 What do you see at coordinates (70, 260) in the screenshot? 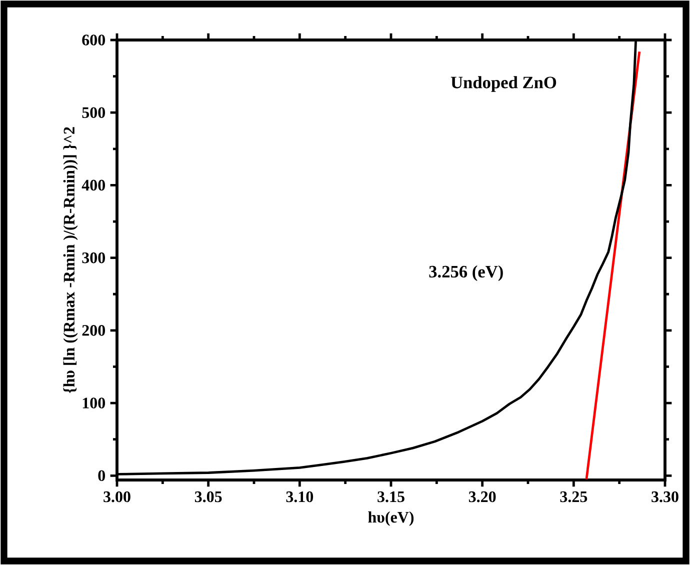
I see `y-axis-title: {hυ [ln ((Rmax -Rmin )/(R-Rmin))] }^2` at bounding box center [70, 260].